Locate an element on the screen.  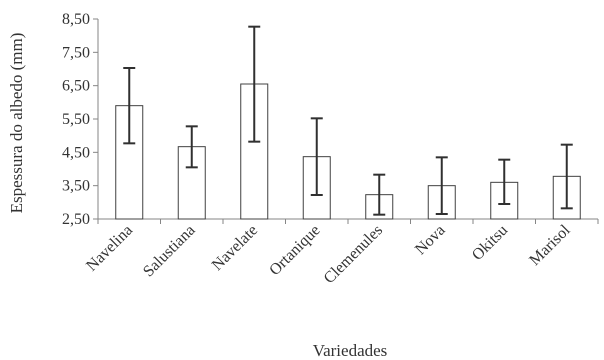
x-tick-label: Salustiana is located at coordinates (169, 251).